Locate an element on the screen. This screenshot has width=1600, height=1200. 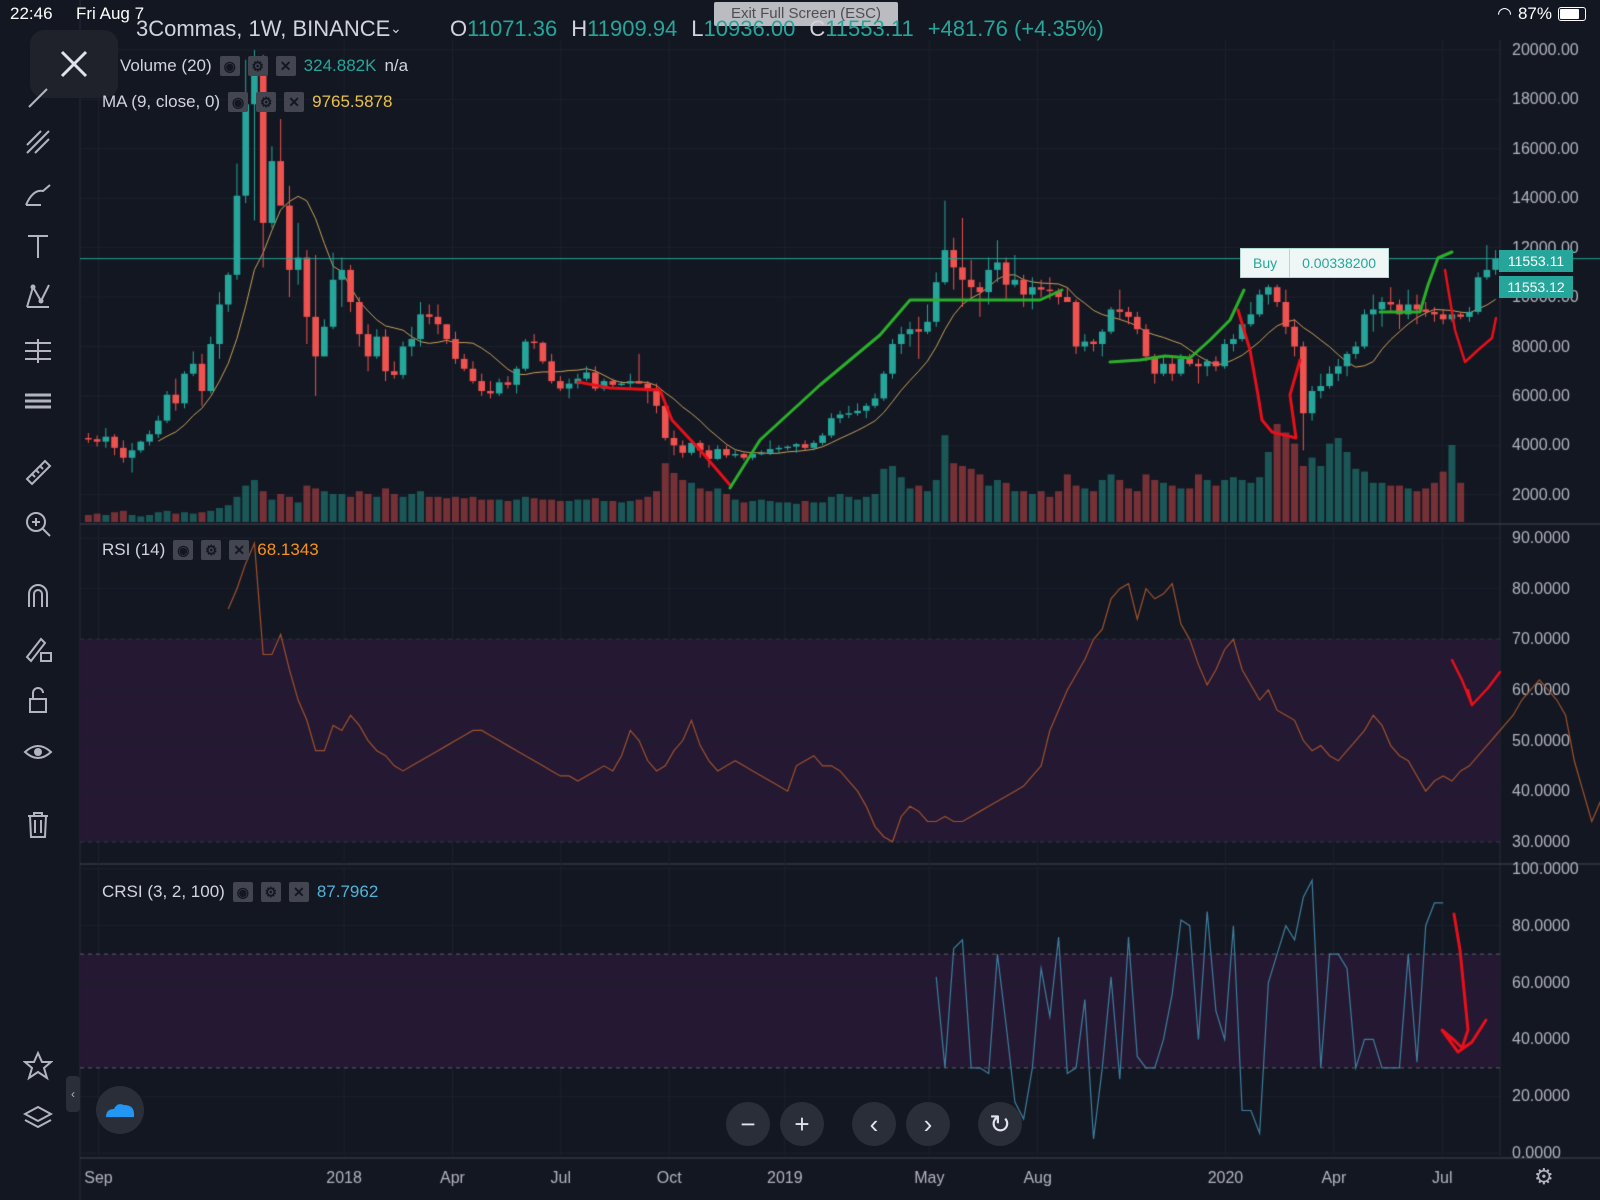
zoom-in-icon: + is located at coordinates (802, 1123).